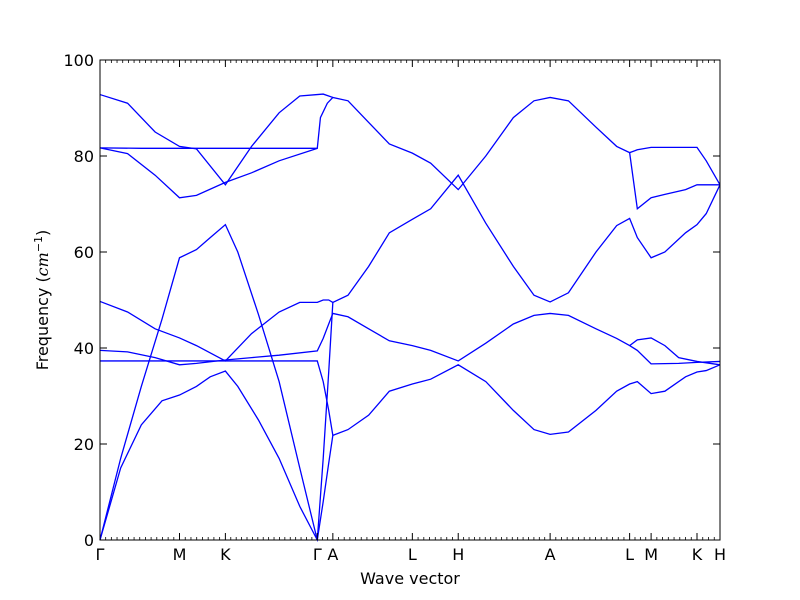 The image size is (800, 600). Describe the element at coordinates (42, 323) in the screenshot. I see `y-axis-label-text: Frequency (` at that location.